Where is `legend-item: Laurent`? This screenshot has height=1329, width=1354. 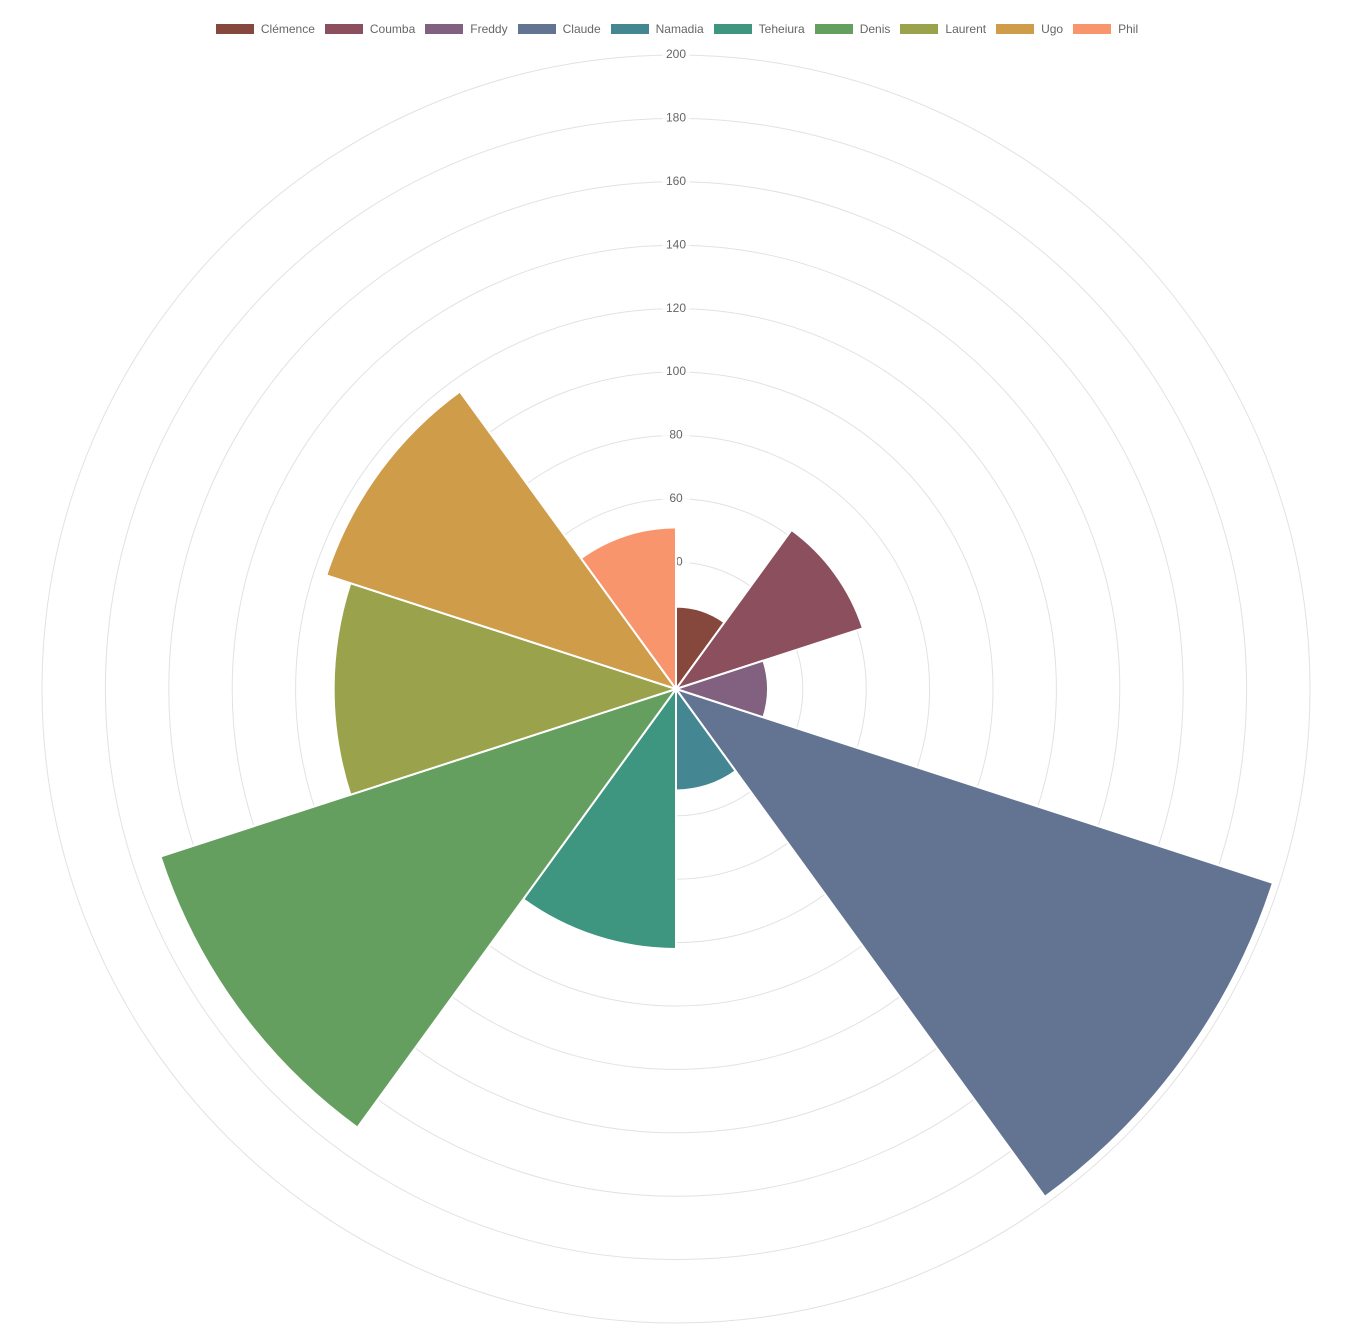 legend-item: Laurent is located at coordinates (943, 29).